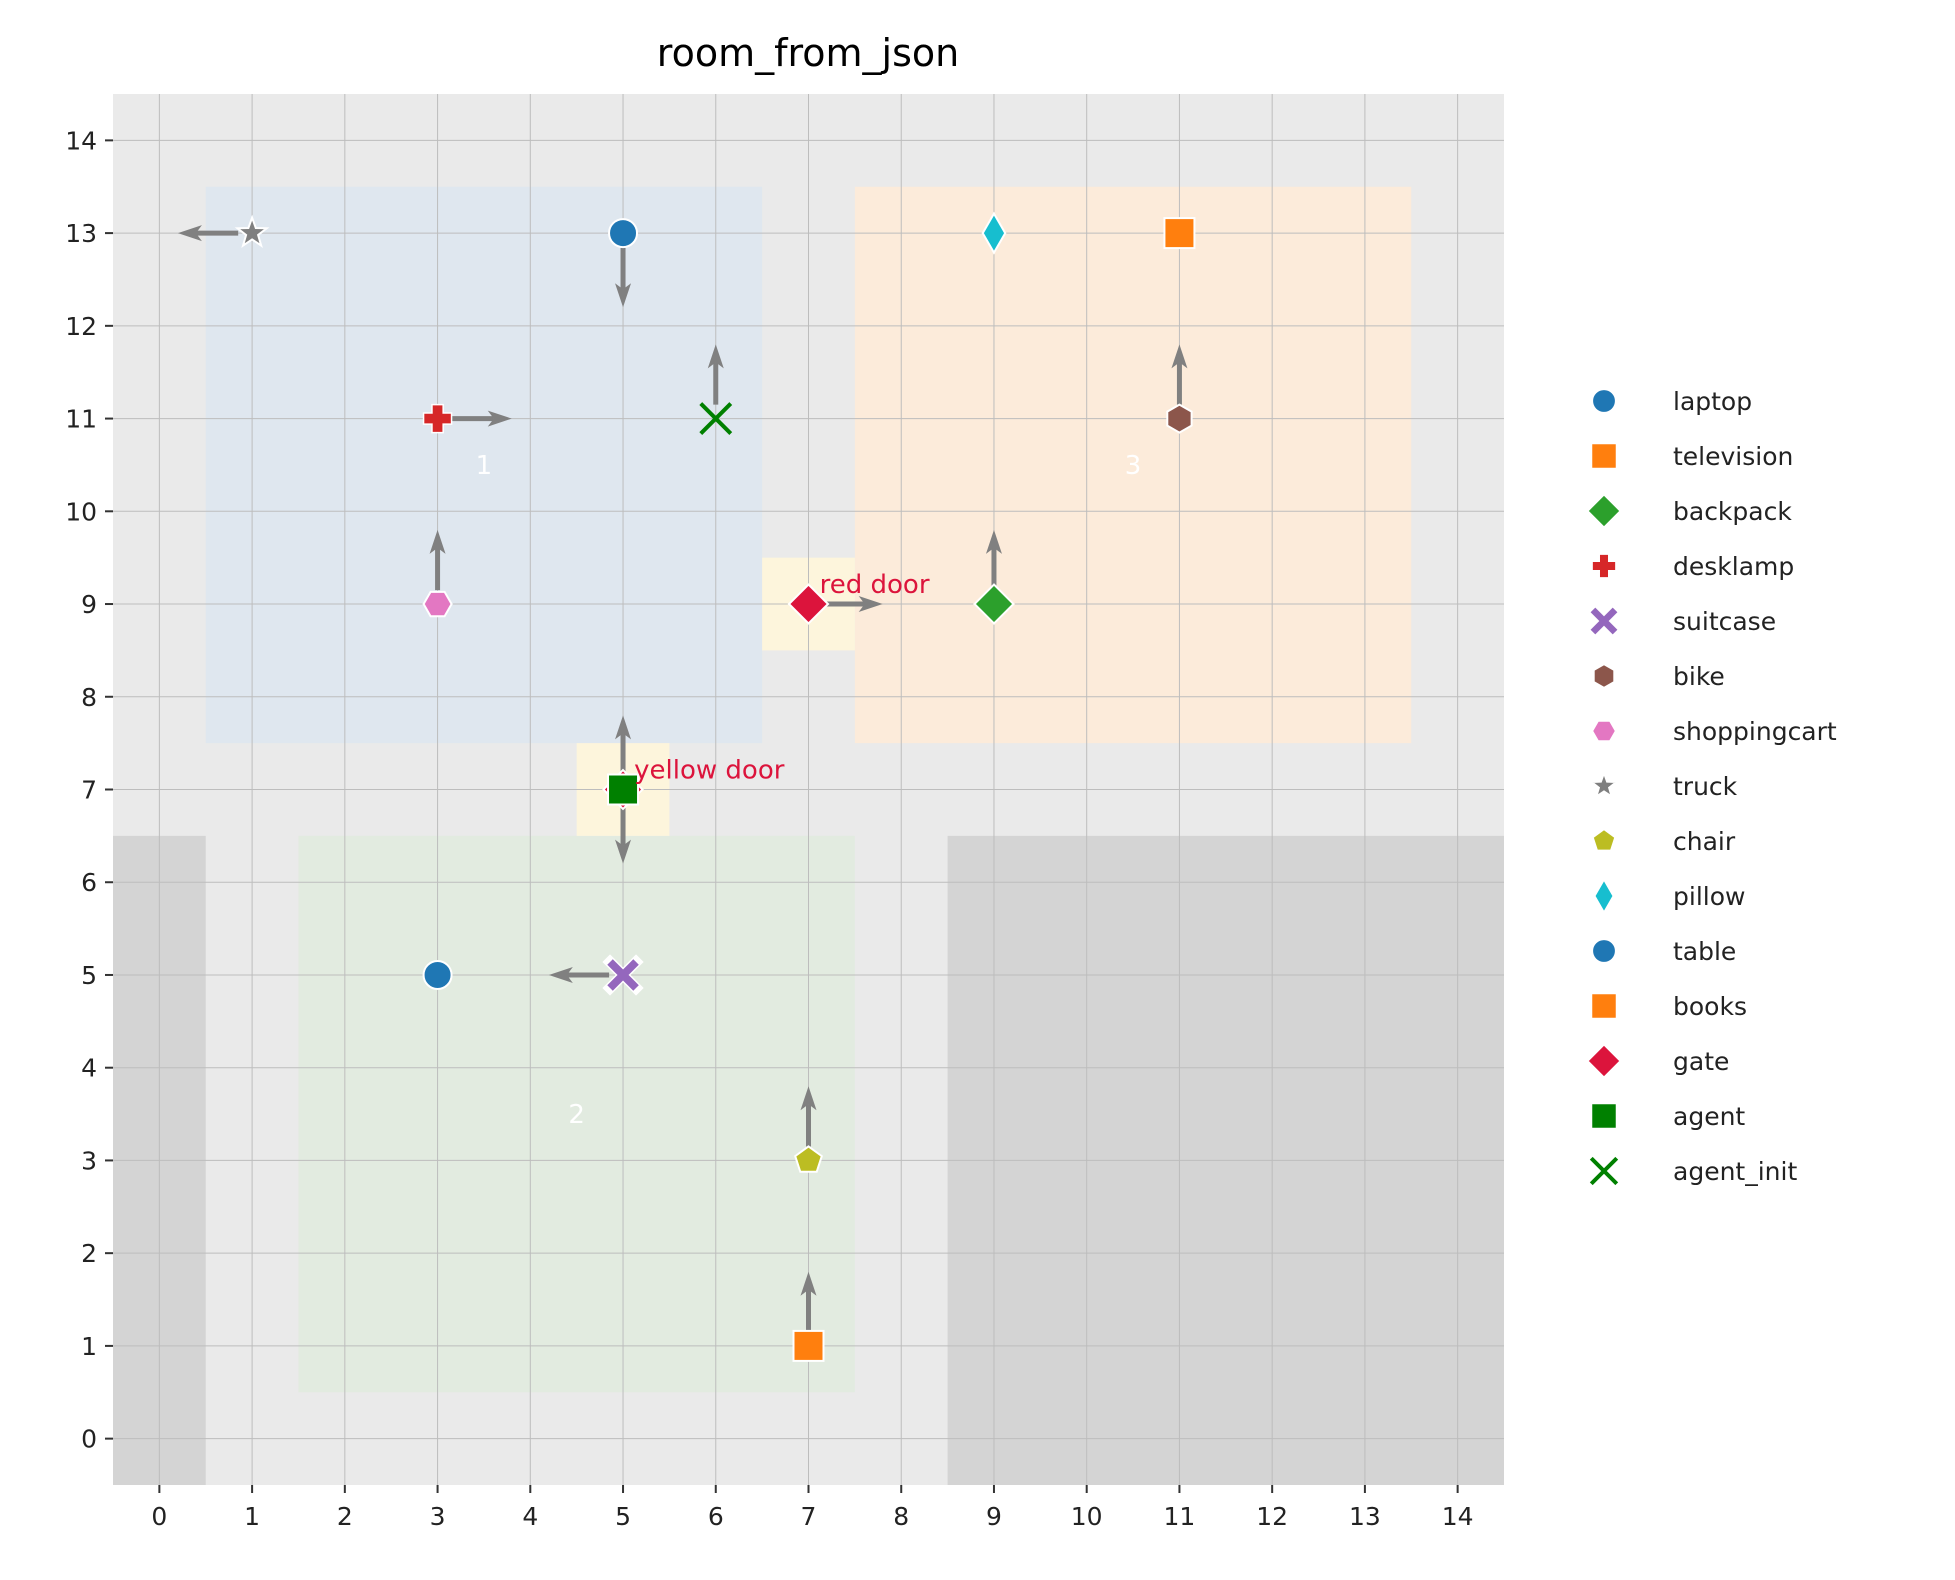 This screenshot has height=1580, width=1955. Describe the element at coordinates (875, 585) in the screenshot. I see `door-label: red door` at that location.